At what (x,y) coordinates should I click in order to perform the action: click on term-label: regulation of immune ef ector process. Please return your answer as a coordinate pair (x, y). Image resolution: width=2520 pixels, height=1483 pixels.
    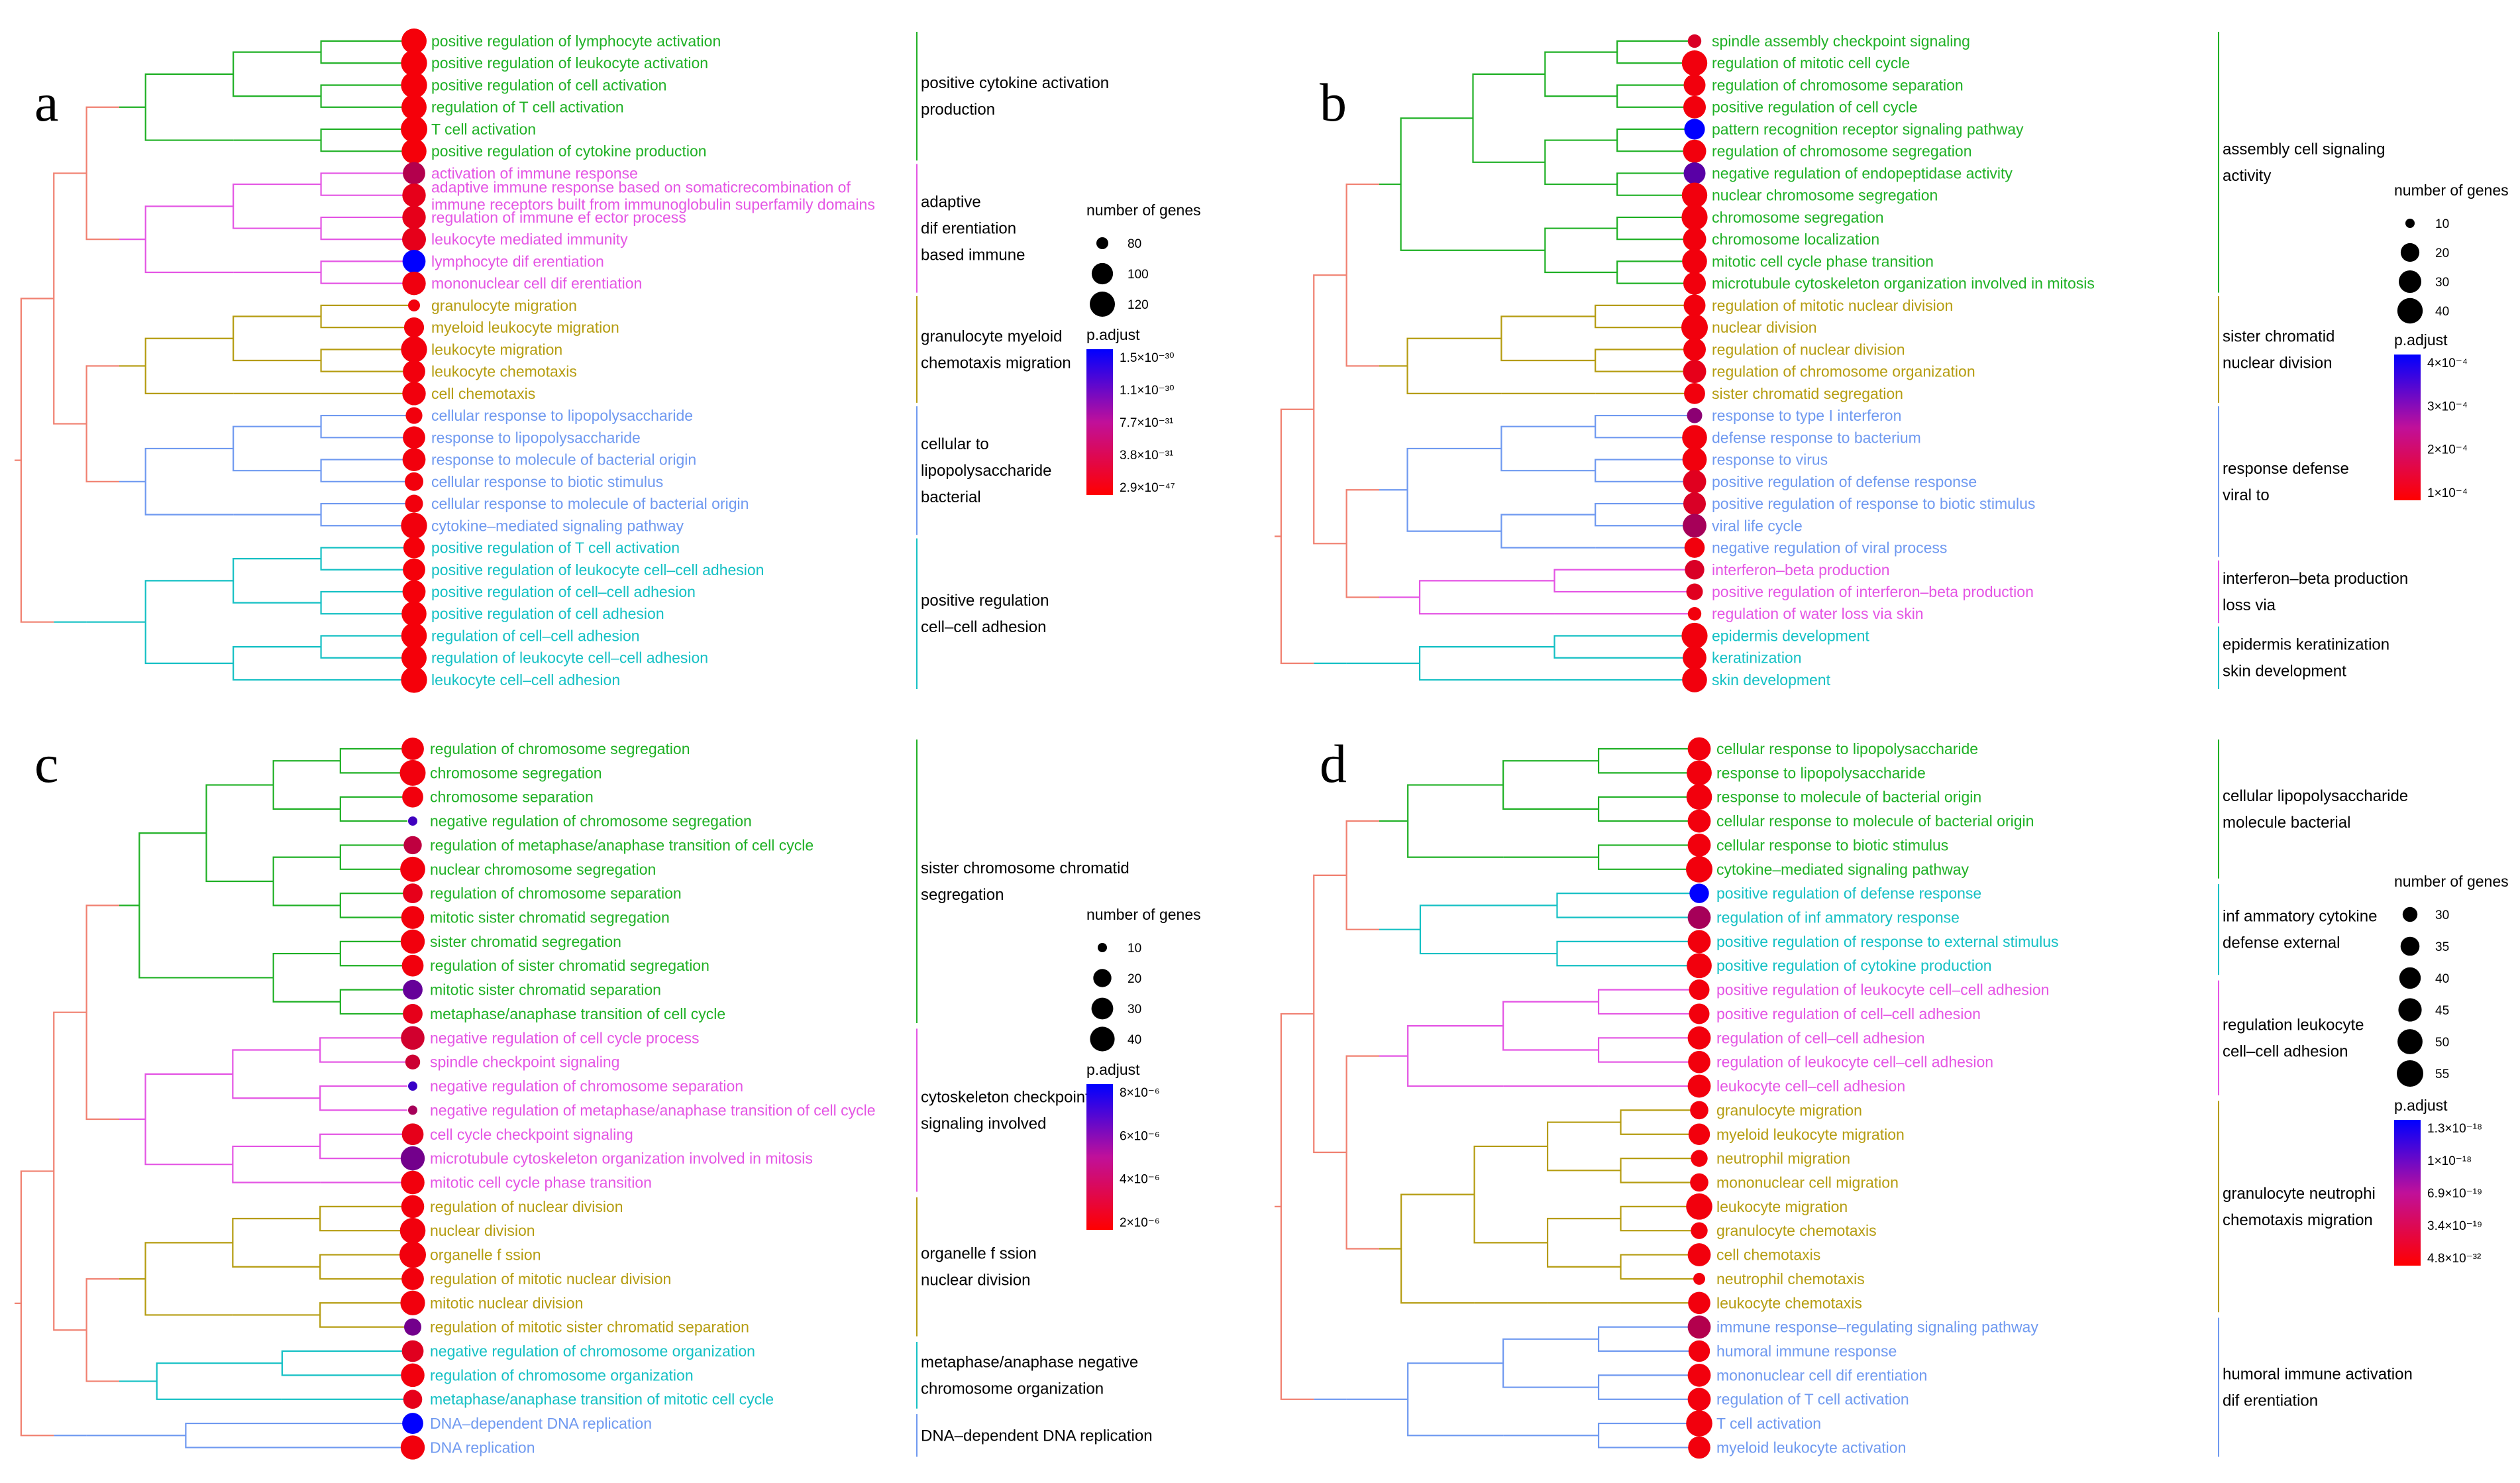
    Looking at the image, I should click on (558, 217).